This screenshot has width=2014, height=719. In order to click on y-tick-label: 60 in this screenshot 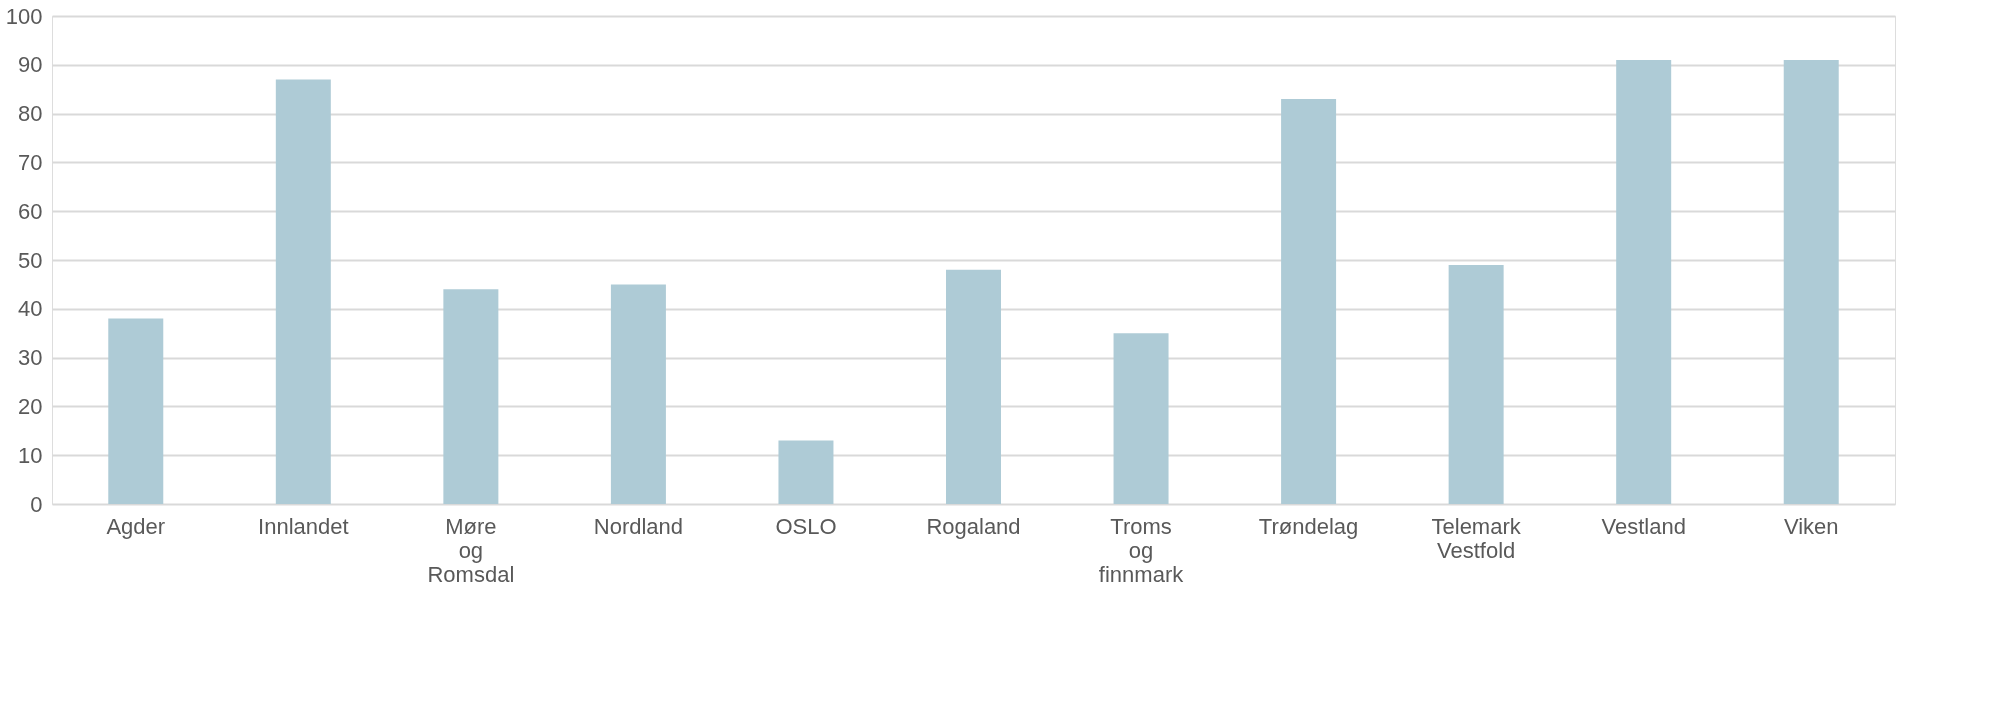, I will do `click(30, 211)`.